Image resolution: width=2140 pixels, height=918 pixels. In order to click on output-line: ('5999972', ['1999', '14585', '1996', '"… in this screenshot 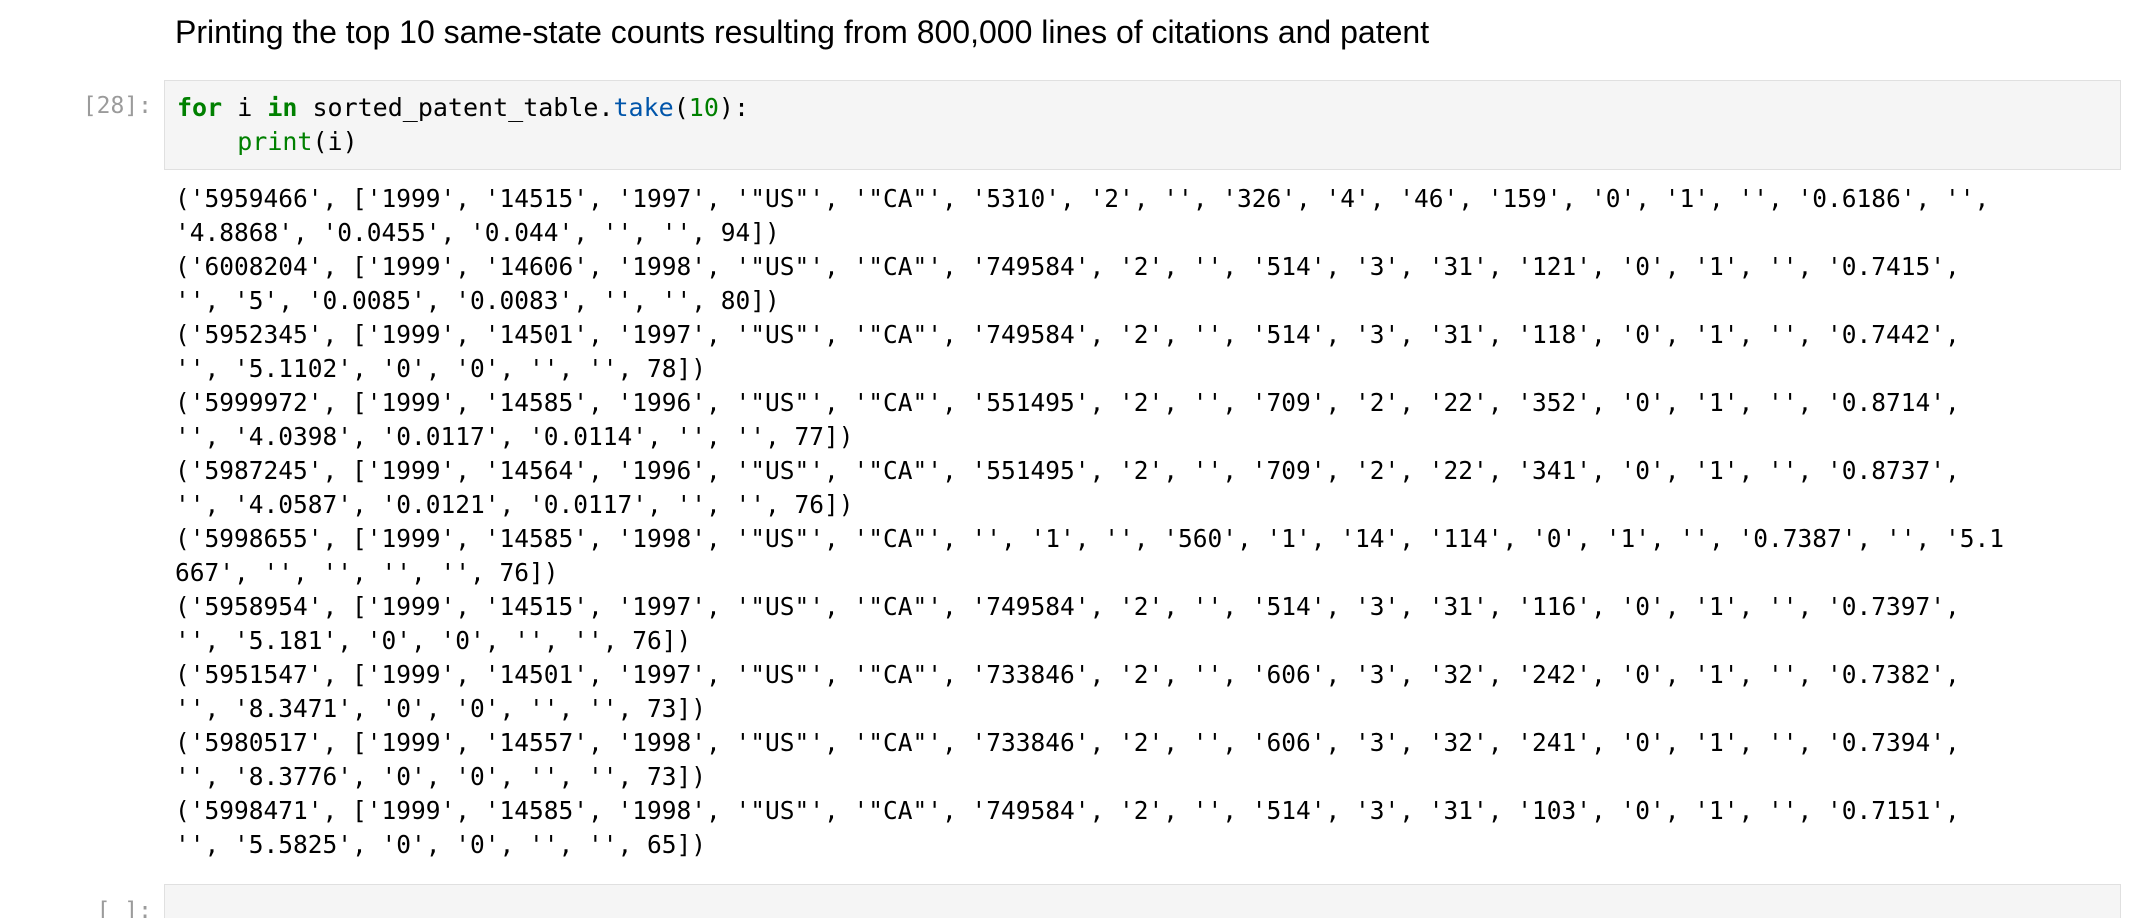, I will do `click(1145, 403)`.